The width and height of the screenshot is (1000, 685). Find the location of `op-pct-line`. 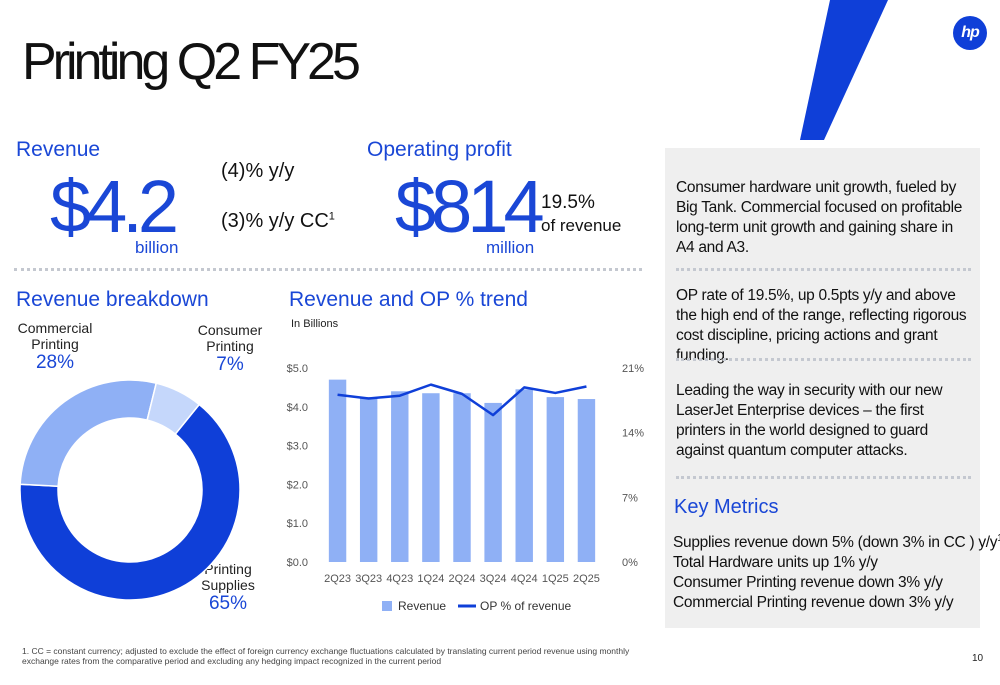

op-pct-line is located at coordinates (462, 400).